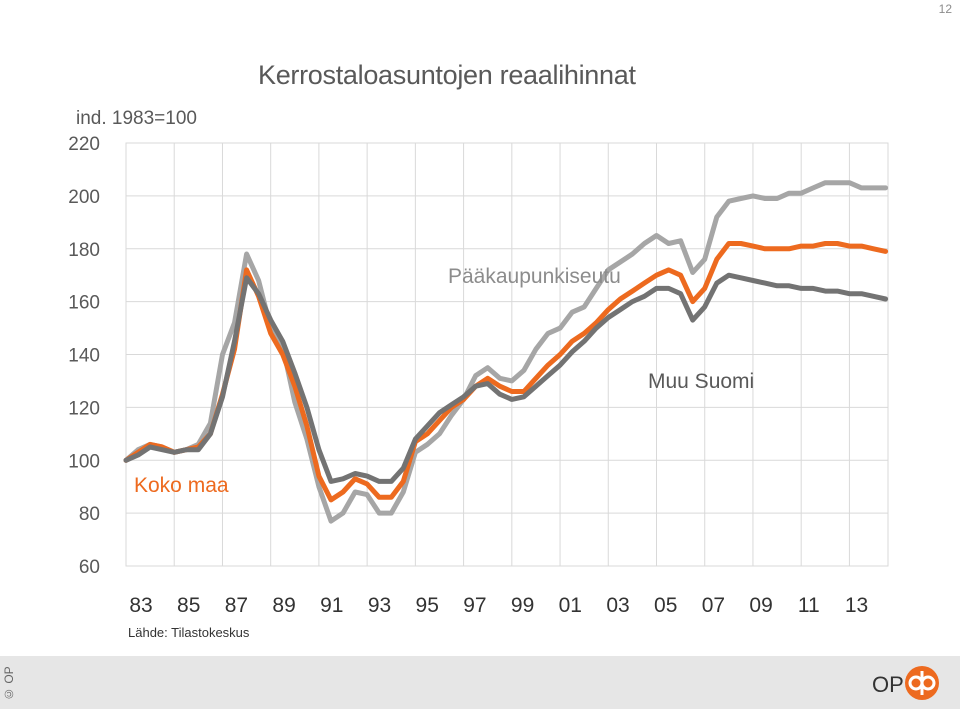 Image resolution: width=960 pixels, height=709 pixels. Describe the element at coordinates (474, 605) in the screenshot. I see `x-tick-97: 97` at that location.